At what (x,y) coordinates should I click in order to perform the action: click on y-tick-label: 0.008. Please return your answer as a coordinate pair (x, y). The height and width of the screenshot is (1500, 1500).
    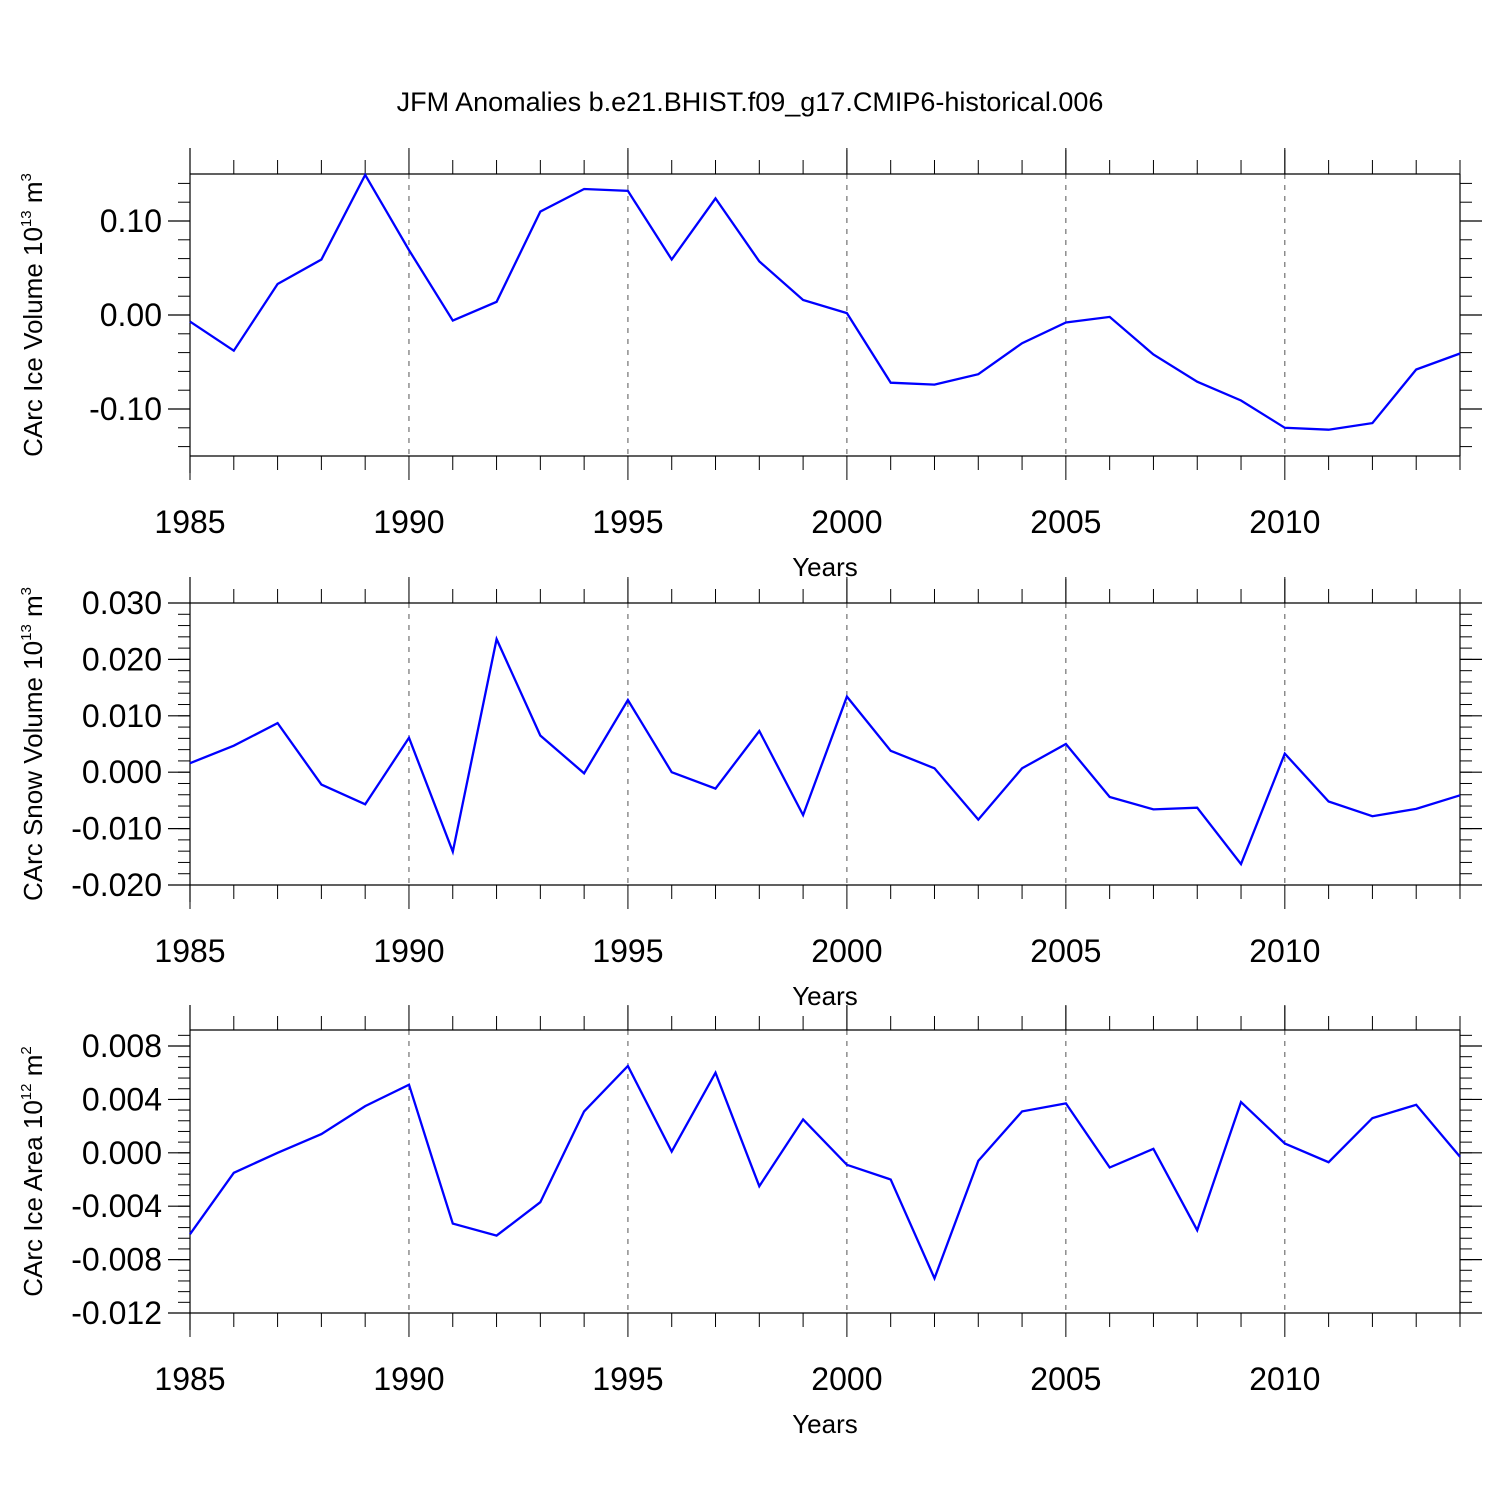
    Looking at the image, I should click on (122, 1046).